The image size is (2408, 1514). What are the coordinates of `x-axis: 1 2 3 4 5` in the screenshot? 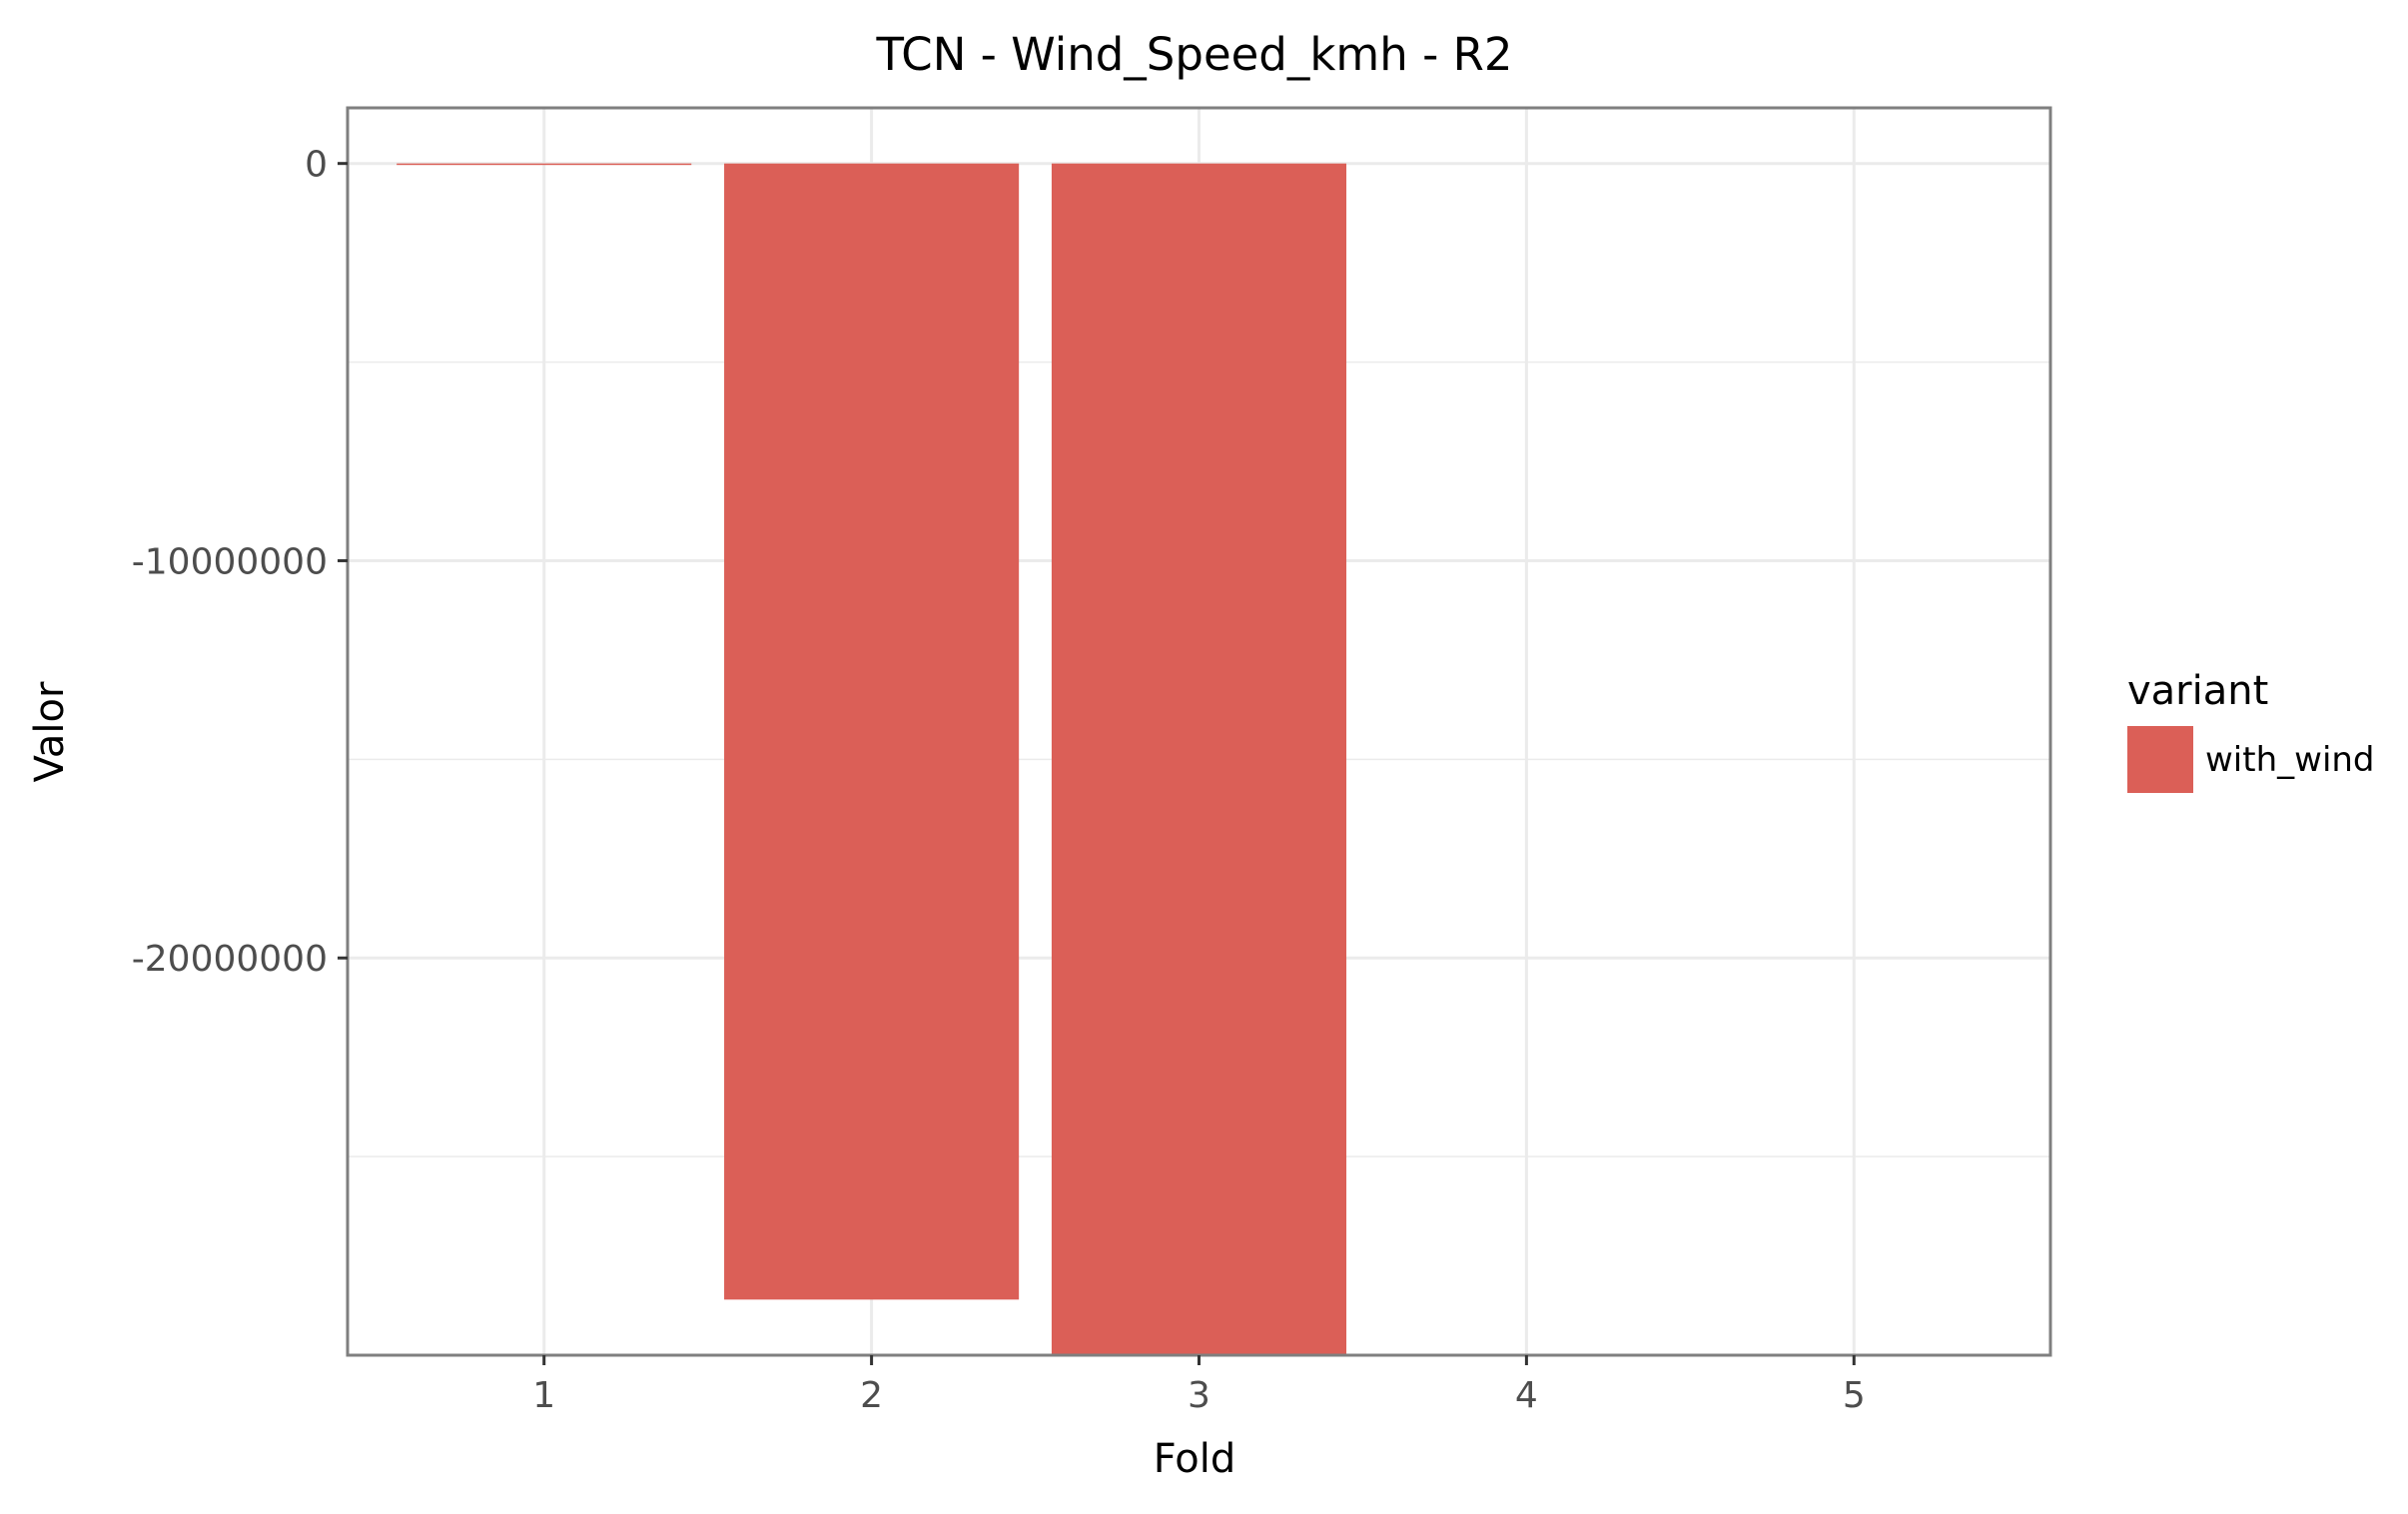 It's located at (1199, 1385).